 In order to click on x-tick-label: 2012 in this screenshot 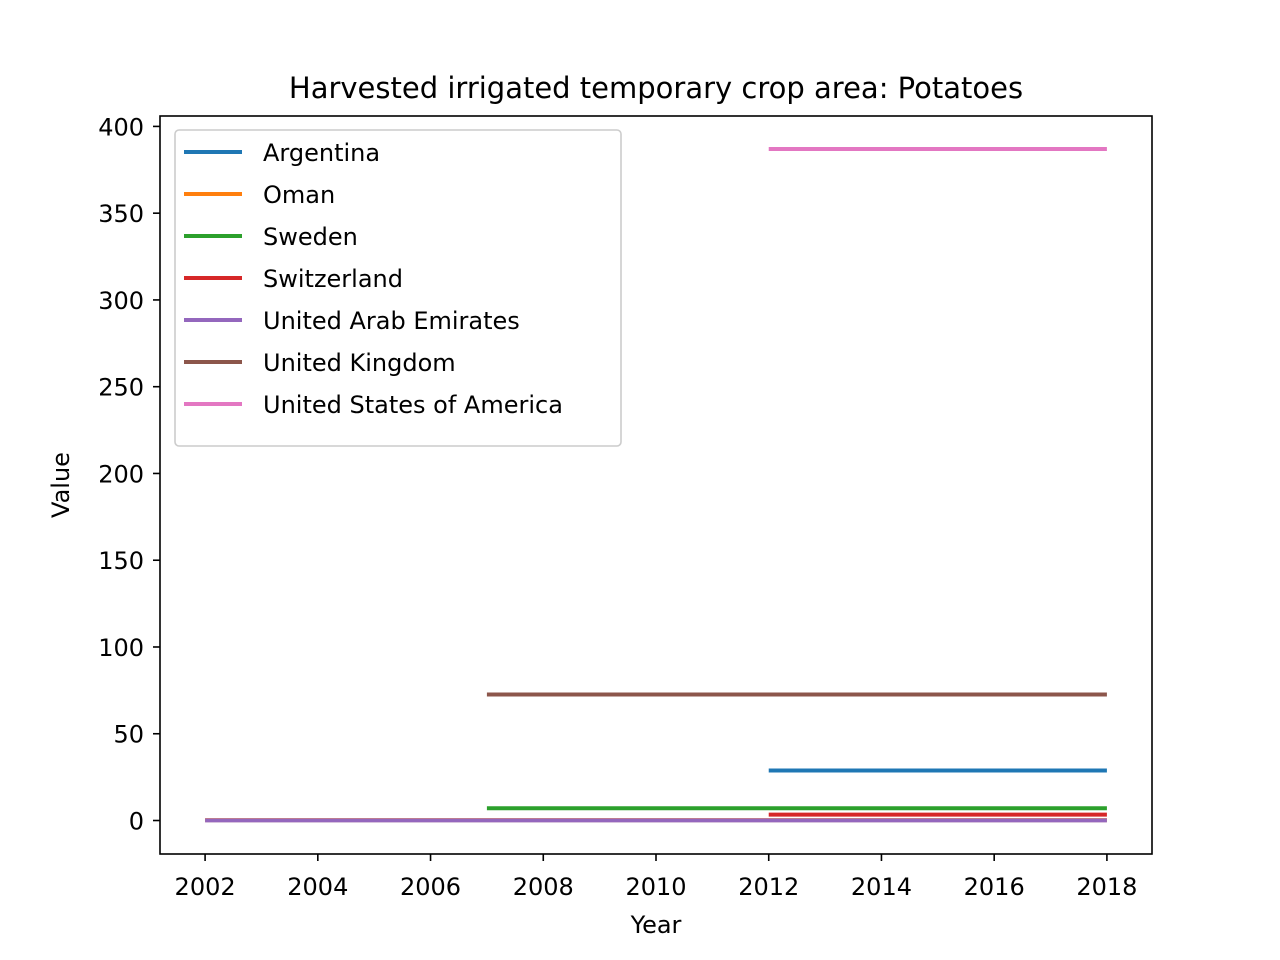, I will do `click(768, 887)`.